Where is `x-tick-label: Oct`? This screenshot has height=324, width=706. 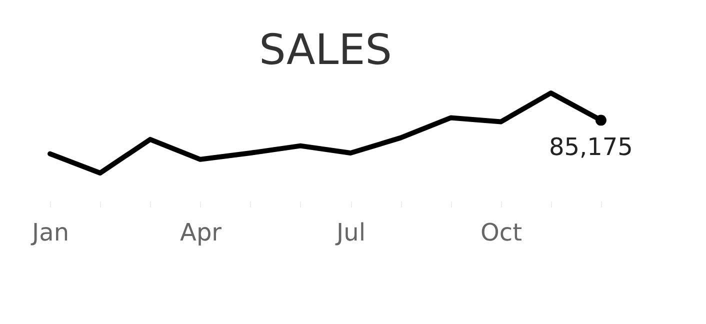 x-tick-label: Oct is located at coordinates (501, 232).